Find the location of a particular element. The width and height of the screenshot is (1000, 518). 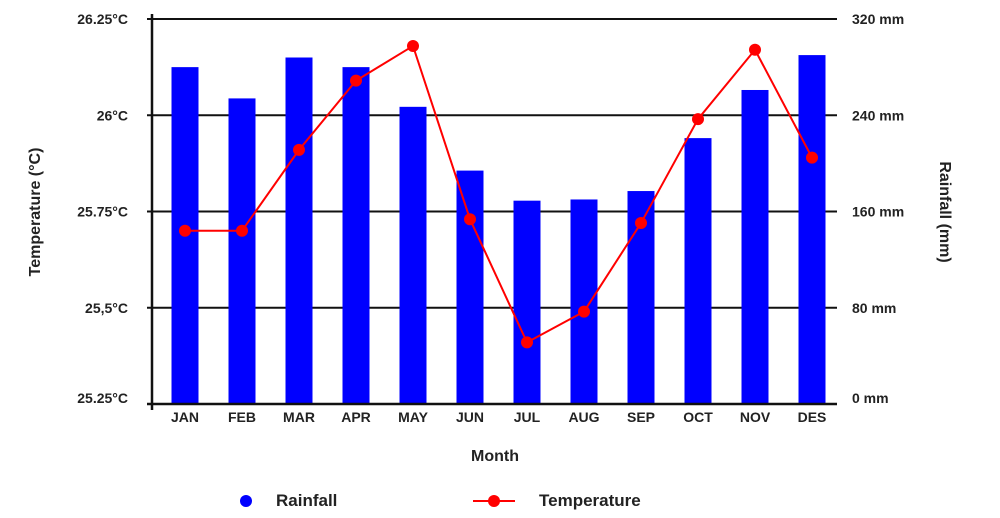

right-tick-label: 80 mm is located at coordinates (874, 308).